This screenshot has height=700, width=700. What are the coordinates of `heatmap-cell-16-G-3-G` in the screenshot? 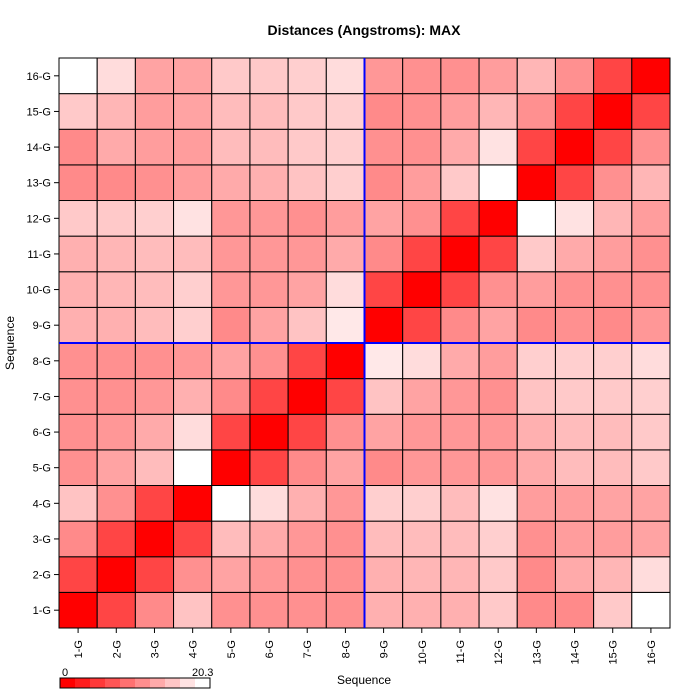 It's located at (154, 76).